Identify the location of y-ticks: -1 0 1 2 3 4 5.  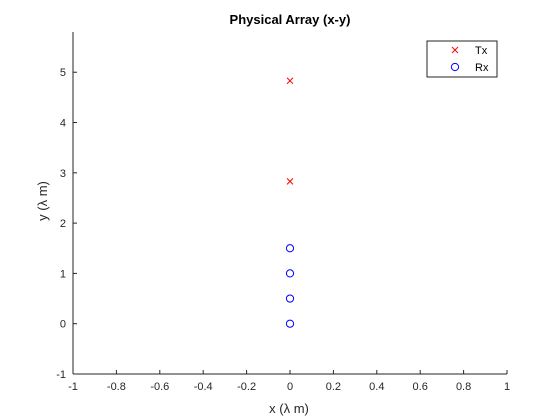
(66, 224).